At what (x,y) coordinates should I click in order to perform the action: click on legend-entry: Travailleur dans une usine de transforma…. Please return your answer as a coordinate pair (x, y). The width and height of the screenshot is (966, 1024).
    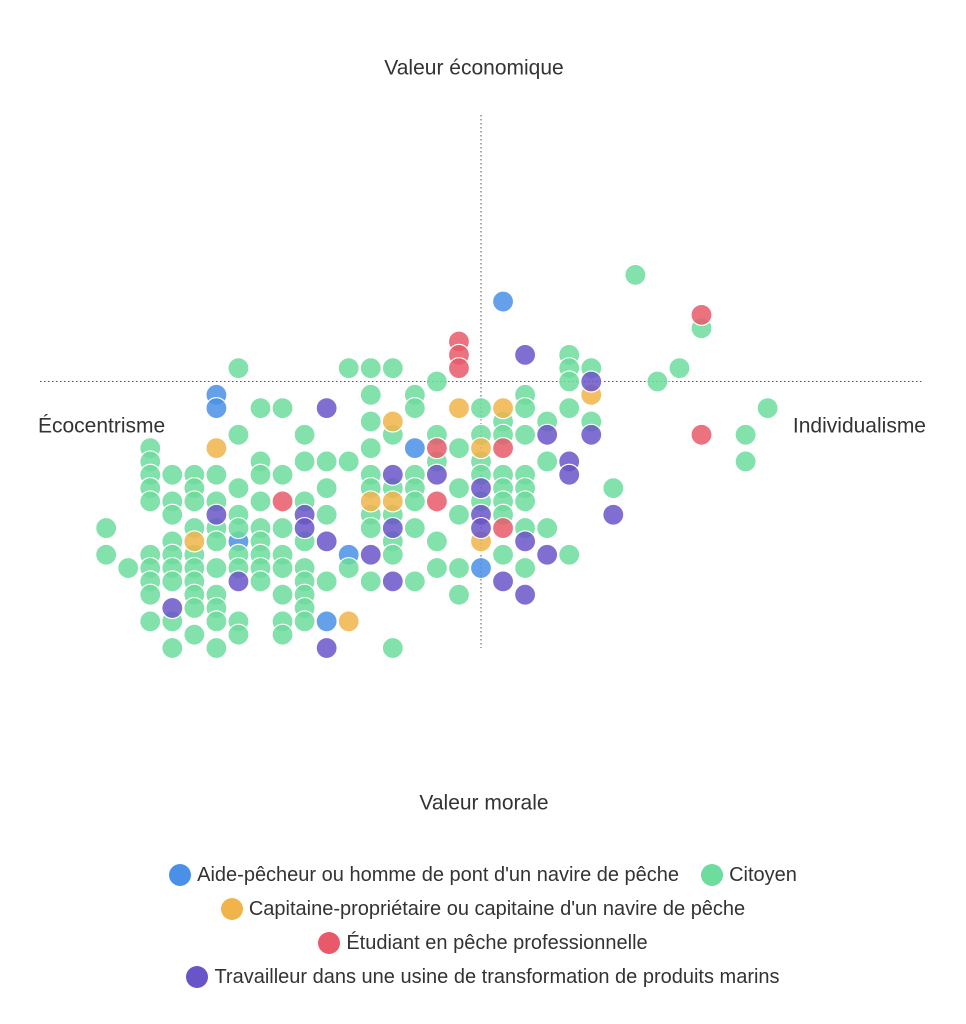
    Looking at the image, I should click on (483, 977).